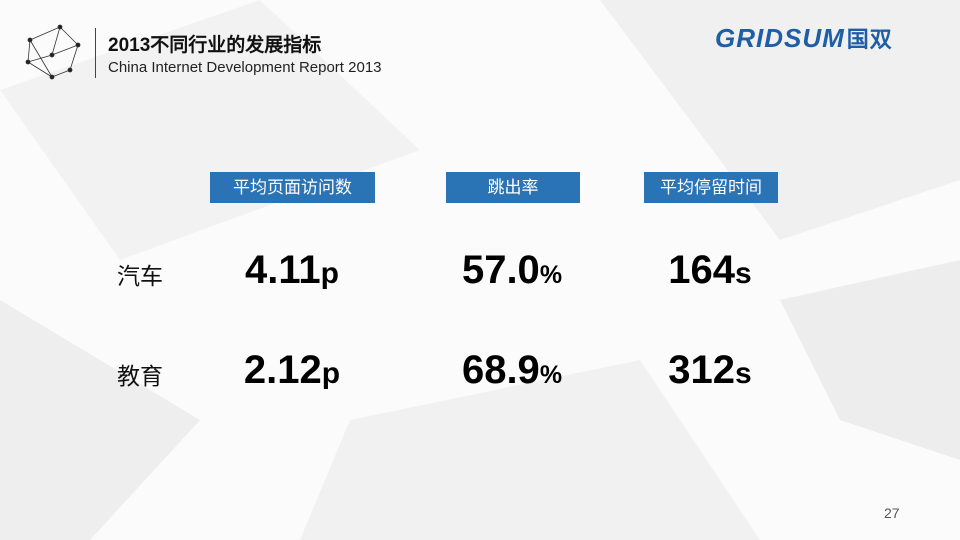  I want to click on logo: GRIDSUM国双, so click(804, 38).